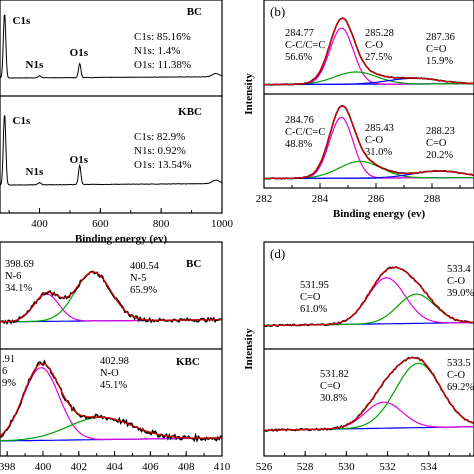 The image size is (474, 474). I want to click on peak-annotation: 285.43, so click(379, 128).